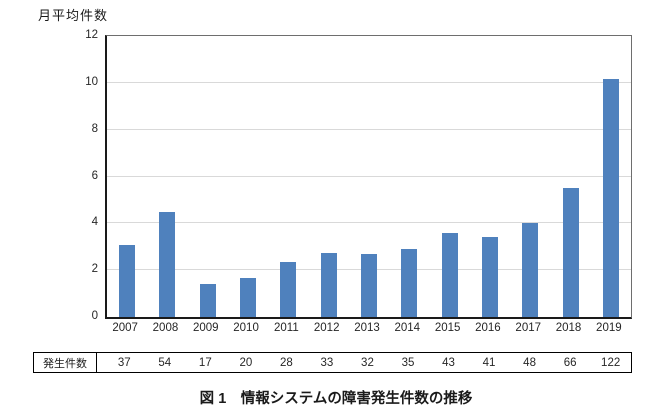 This screenshot has width=672, height=415. What do you see at coordinates (367, 362) in the screenshot?
I see `table-value-cell: 32` at bounding box center [367, 362].